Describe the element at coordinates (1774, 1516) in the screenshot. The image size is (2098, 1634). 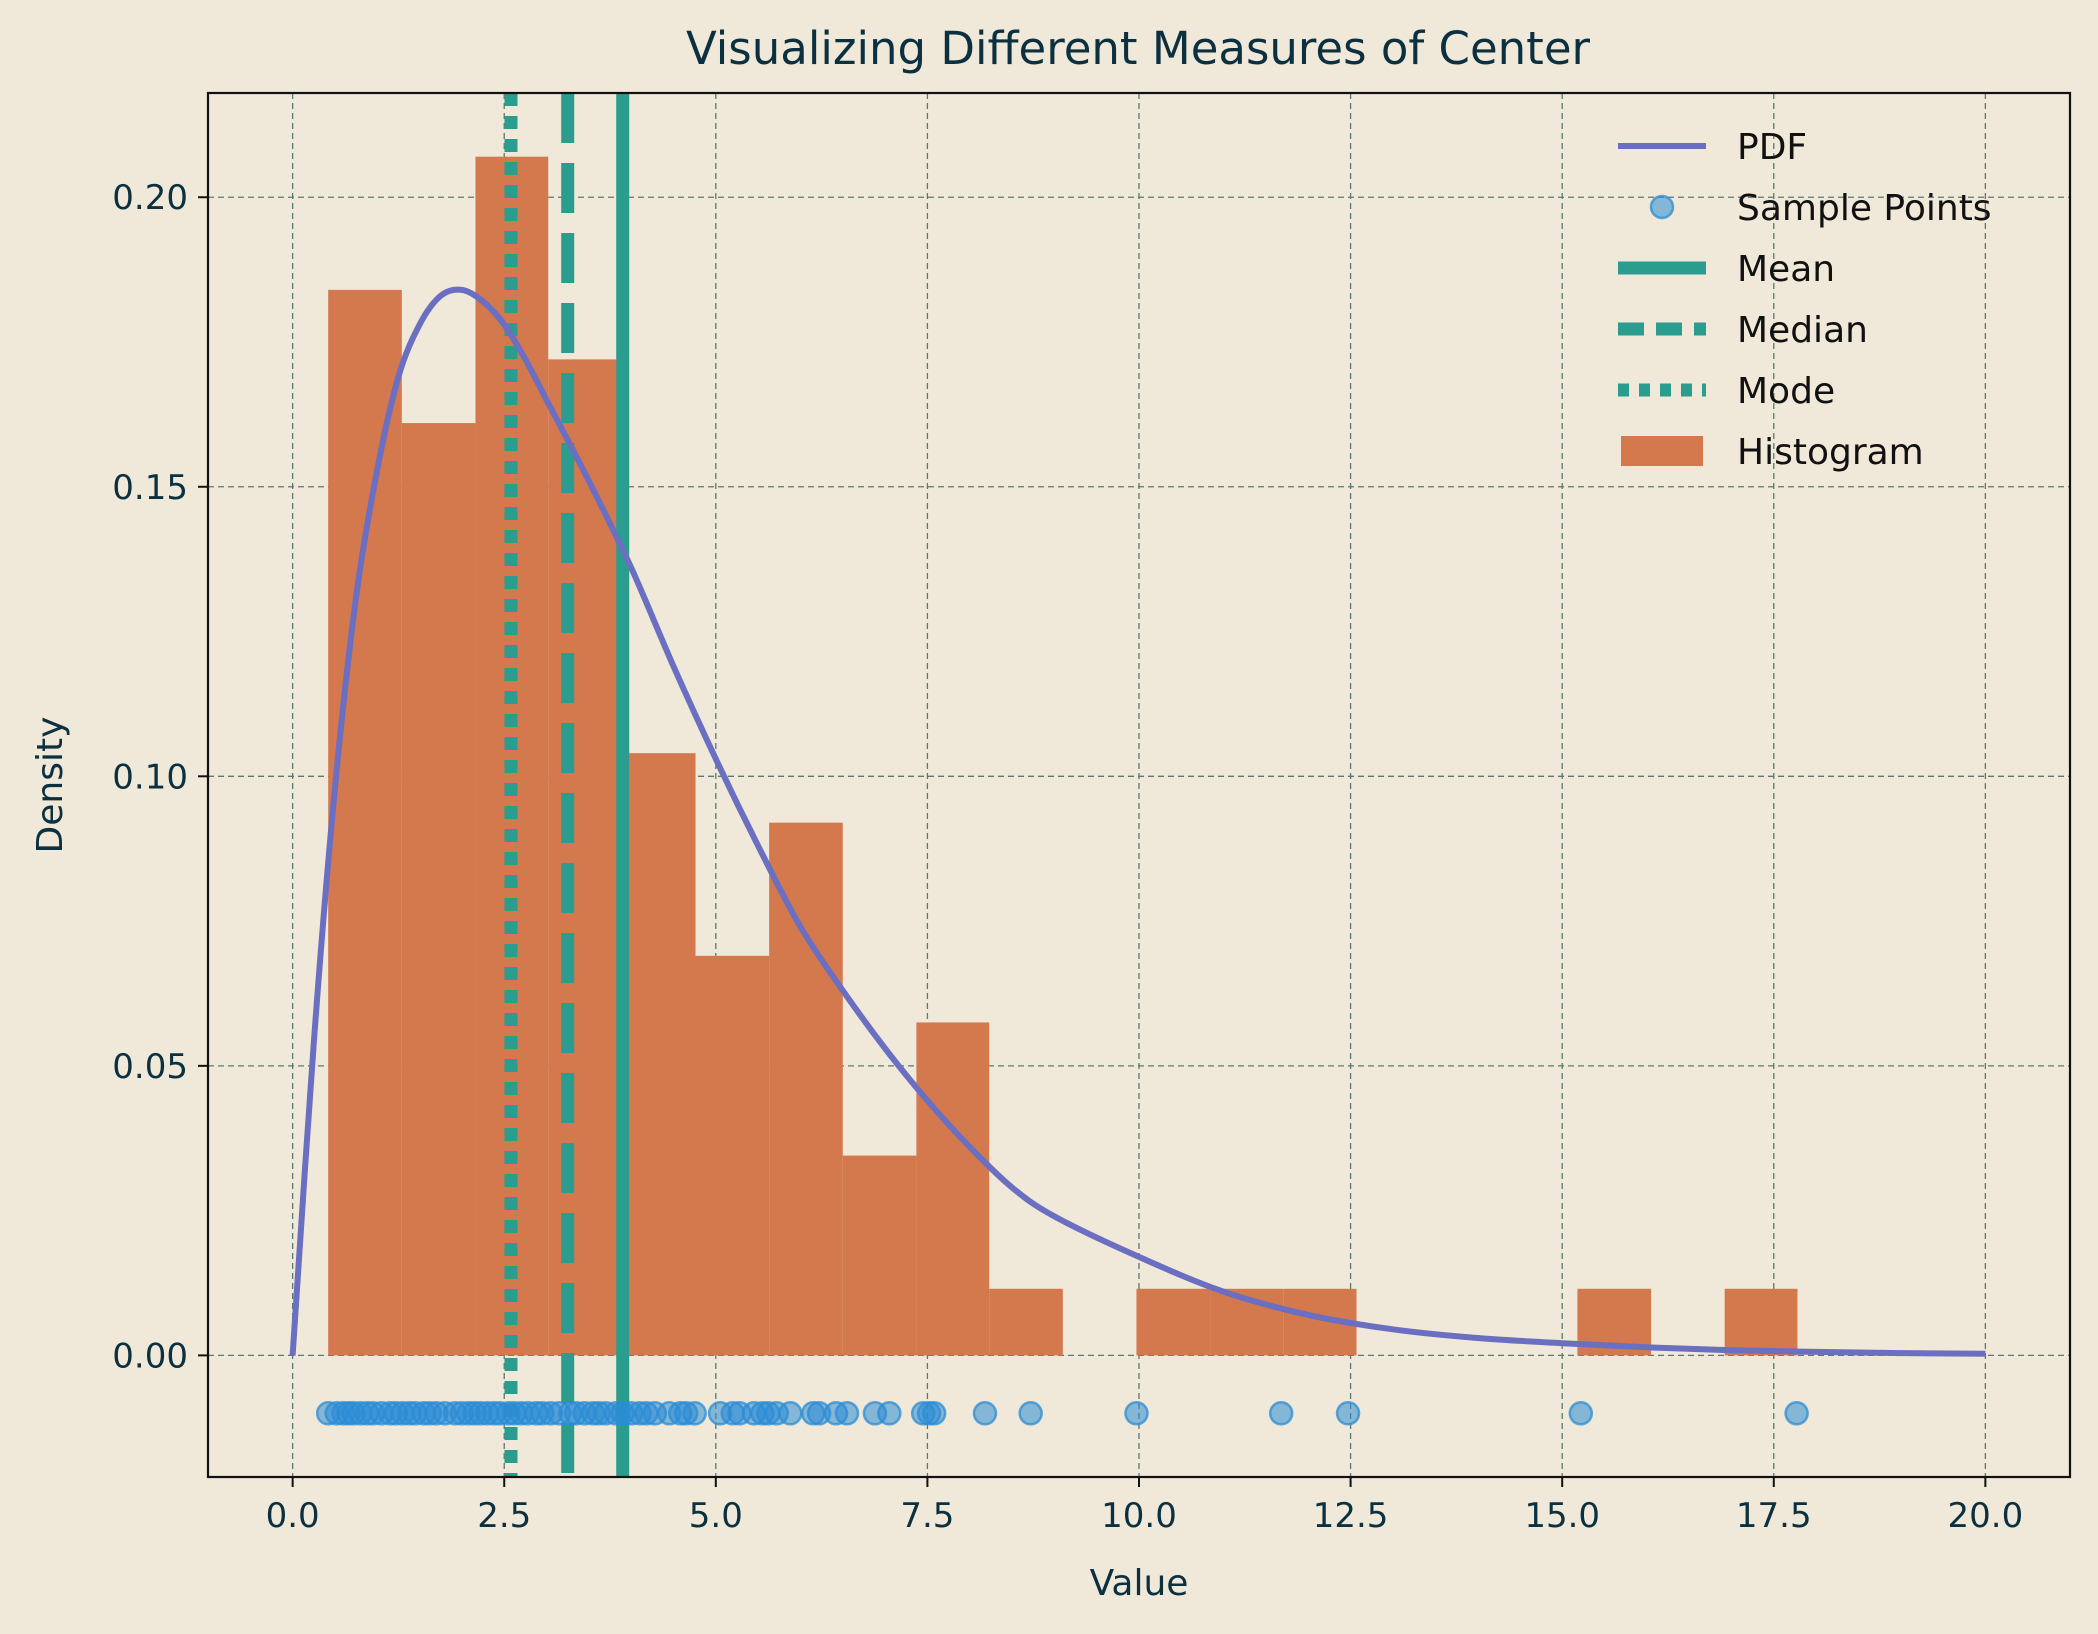
I see `x-tick-label: 17.5` at that location.